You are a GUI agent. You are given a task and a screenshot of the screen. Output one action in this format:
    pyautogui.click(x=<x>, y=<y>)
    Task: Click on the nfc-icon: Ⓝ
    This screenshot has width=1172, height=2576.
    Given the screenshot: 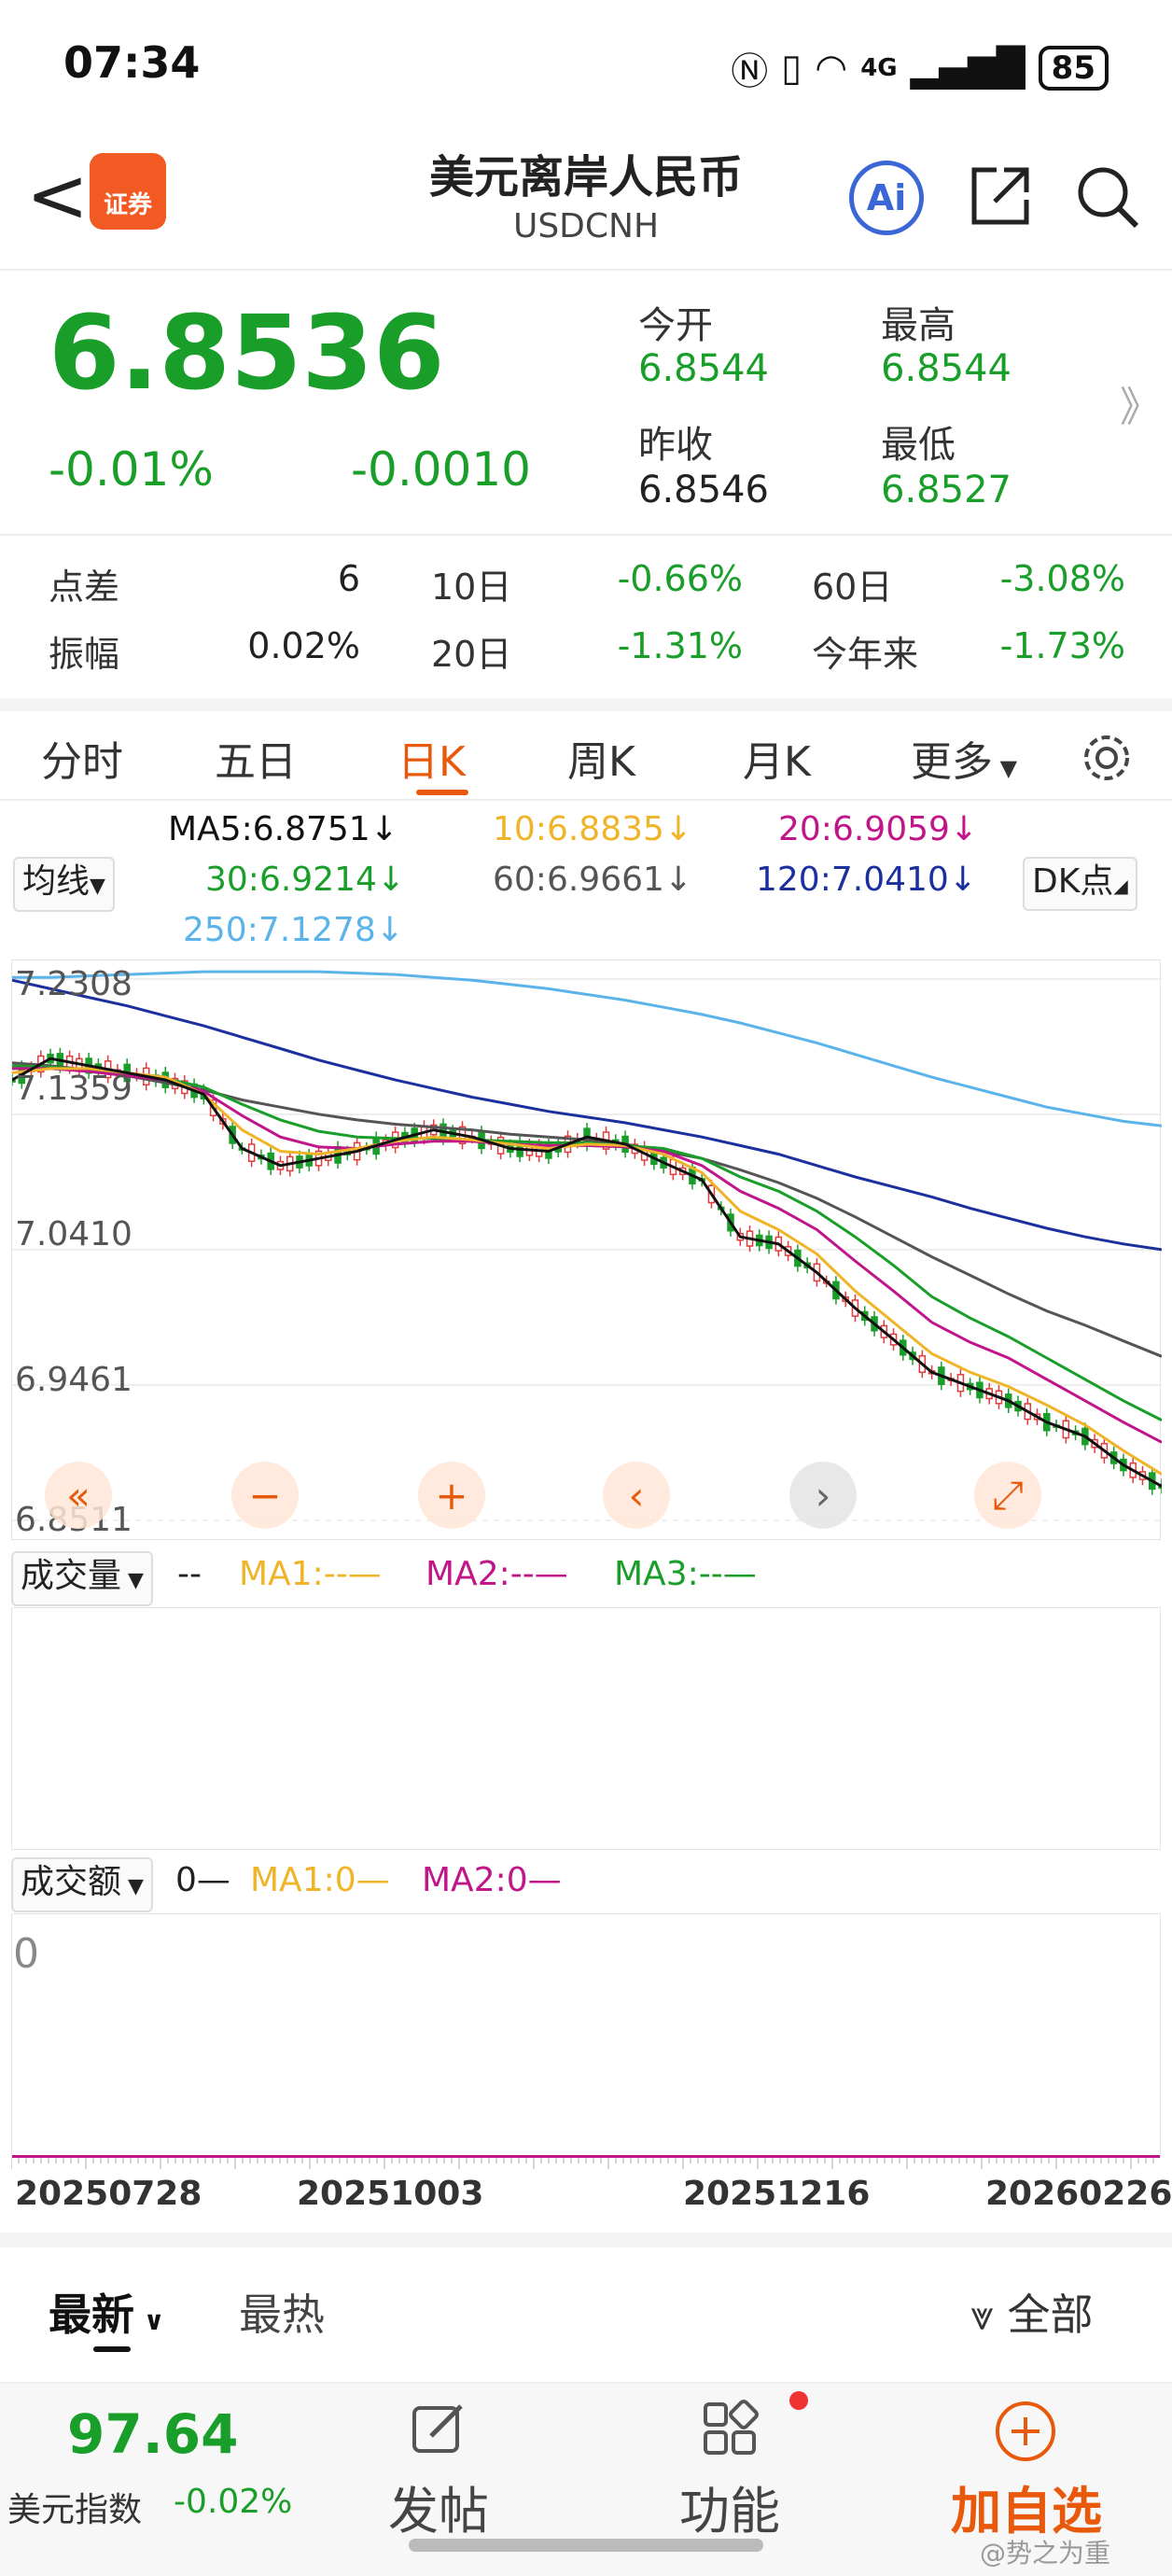 What is the action you would take?
    pyautogui.click(x=750, y=71)
    